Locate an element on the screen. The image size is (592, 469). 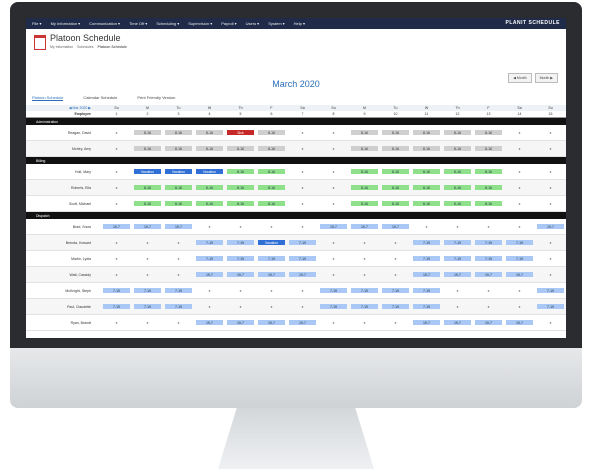
tab: Platoon Schedule is located at coordinates (48, 98).